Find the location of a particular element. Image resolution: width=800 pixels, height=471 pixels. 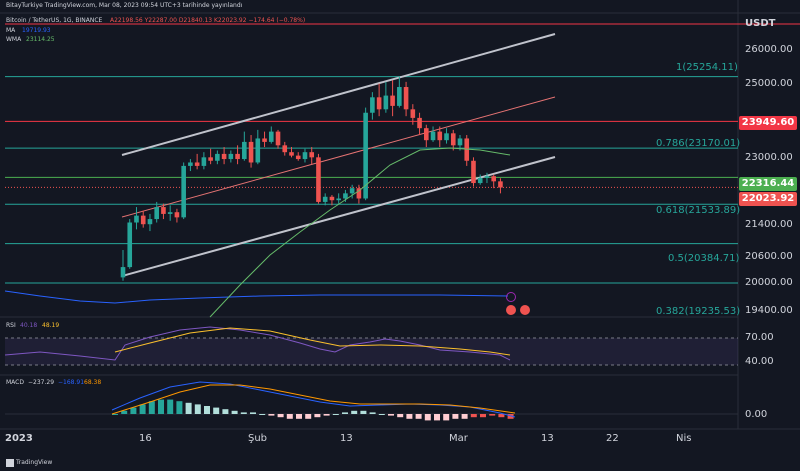

macd-value-3: 68.38 is located at coordinates (93, 382).